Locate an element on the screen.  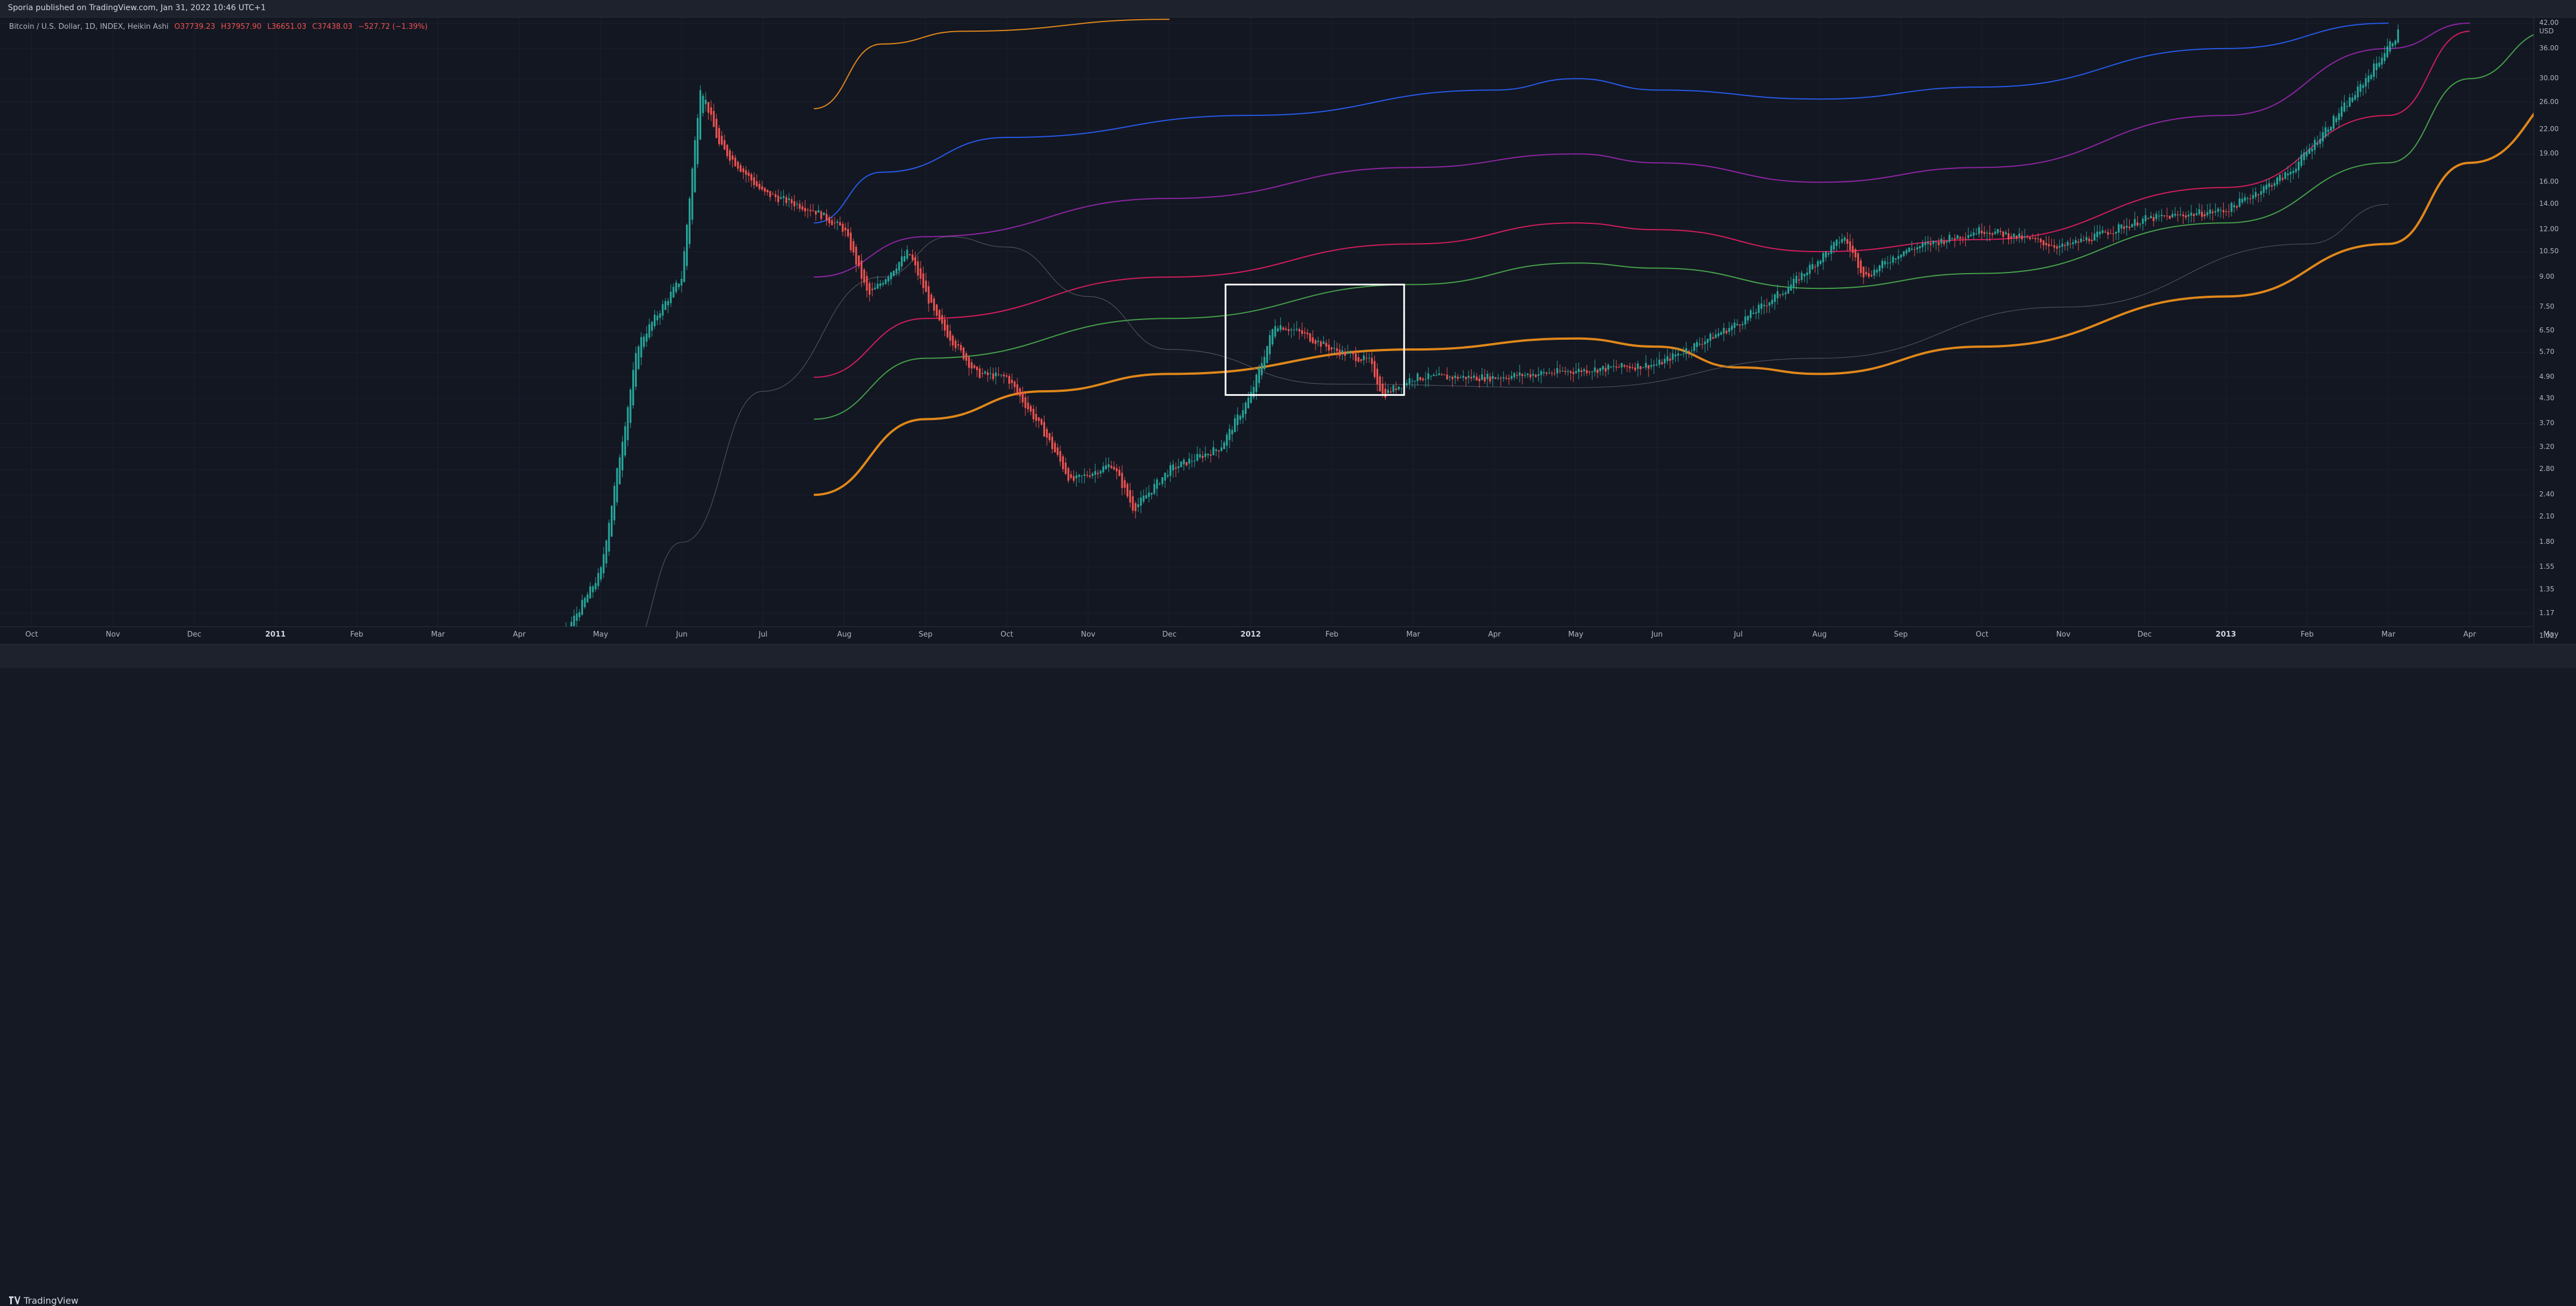
price-tick-label: 4.90 is located at coordinates (2547, 377).